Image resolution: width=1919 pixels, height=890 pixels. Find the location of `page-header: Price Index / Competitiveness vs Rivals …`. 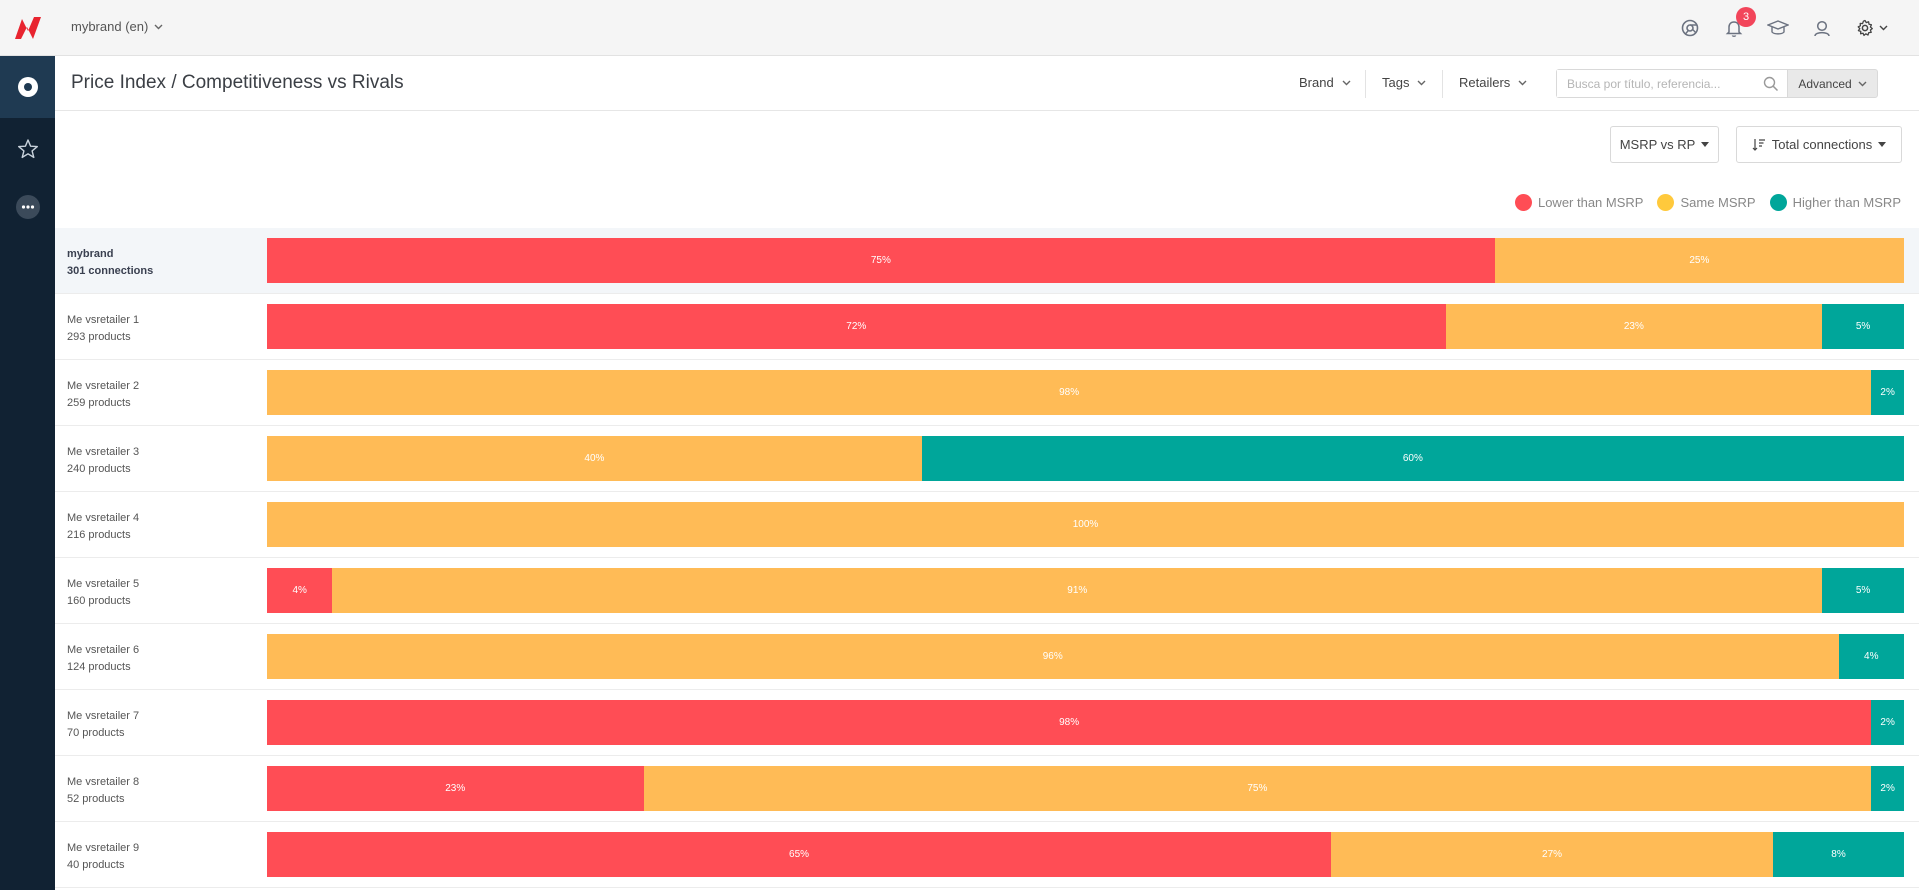

page-header: Price Index / Competitiveness vs Rivals … is located at coordinates (987, 83).